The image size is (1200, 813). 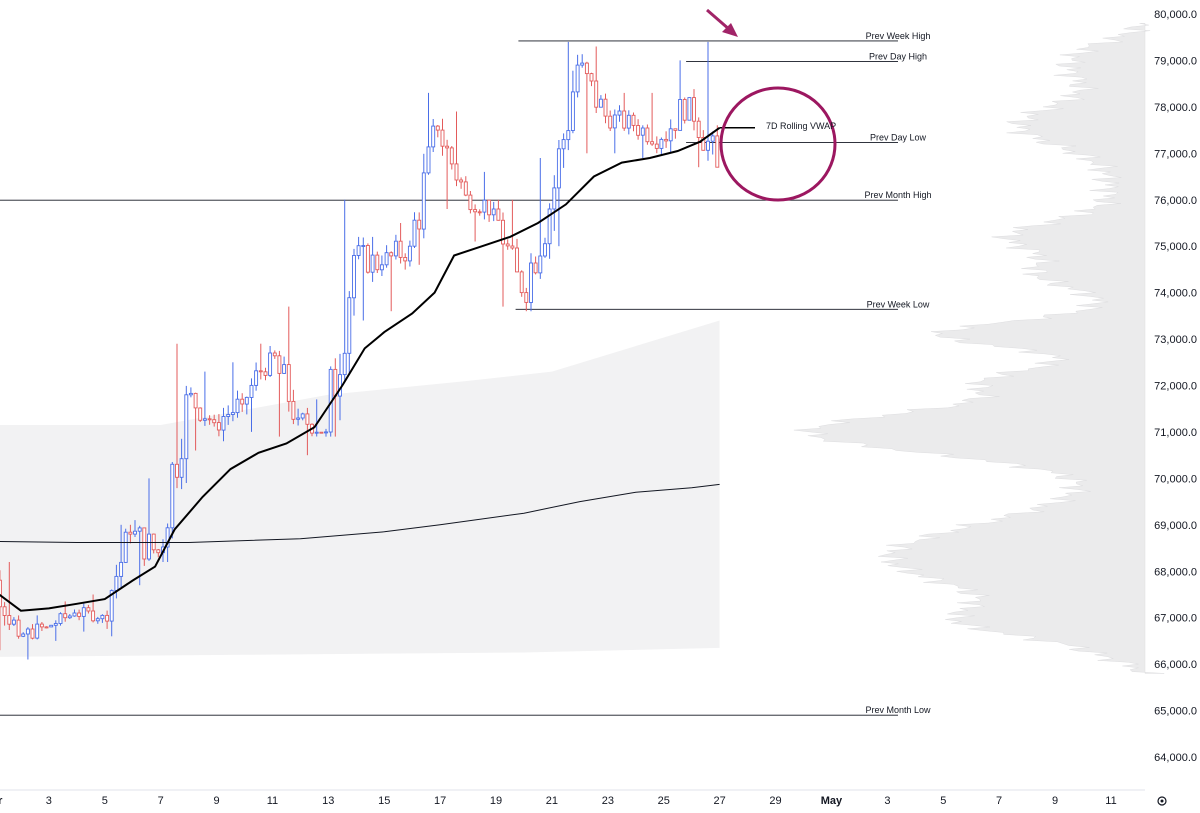 What do you see at coordinates (608, 801) in the screenshot?
I see `date-tick-label: 23` at bounding box center [608, 801].